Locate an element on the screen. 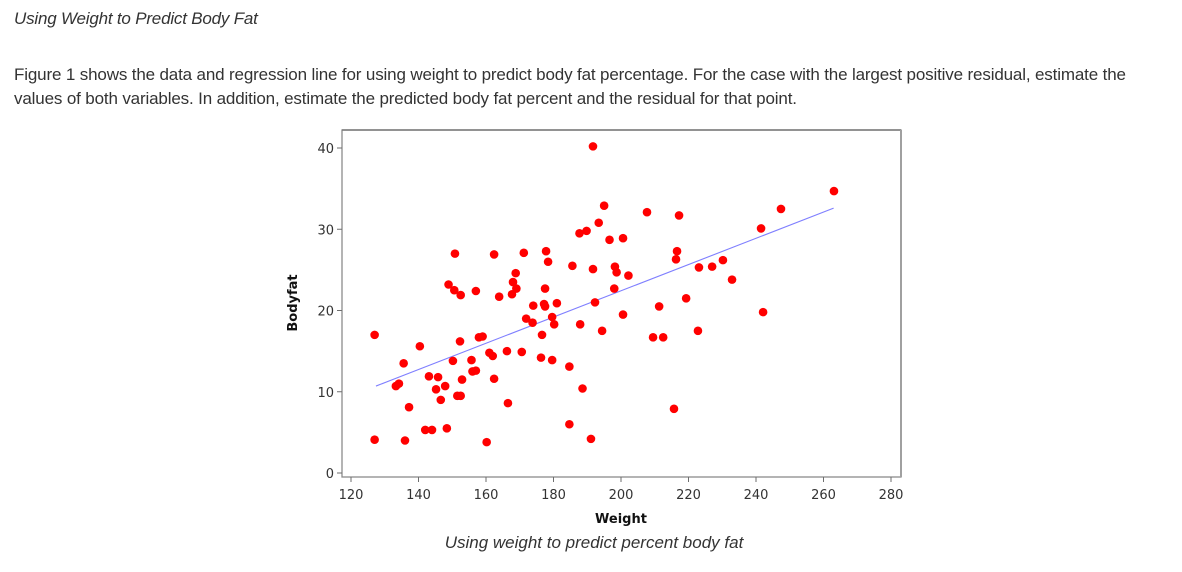  figure-caption-text: Using weight to predict percent body fat is located at coordinates (594, 542).